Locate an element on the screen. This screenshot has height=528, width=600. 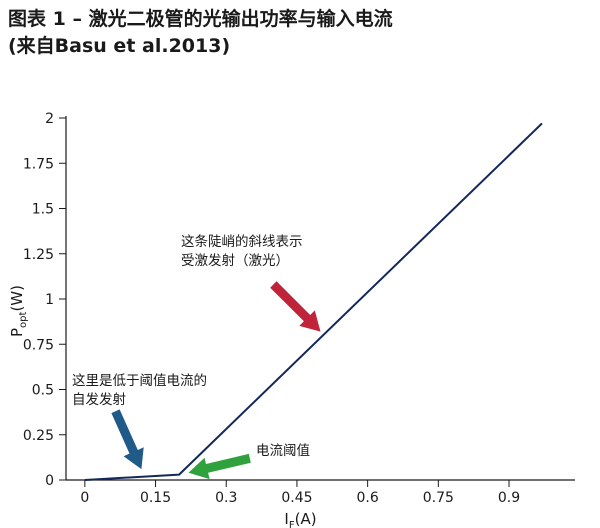
x-tick-label: 0.3 is located at coordinates (226, 498).